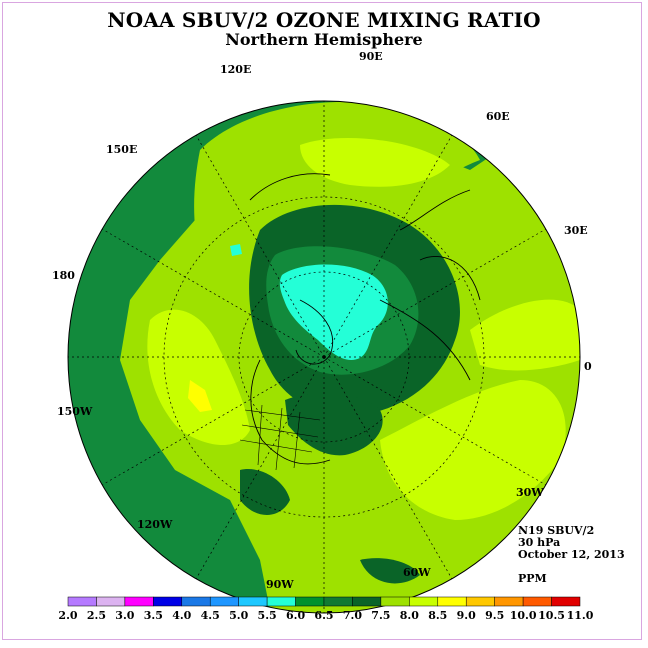  Describe the element at coordinates (265, 492) in the screenshot. I see `field-7-0-mexico` at that location.